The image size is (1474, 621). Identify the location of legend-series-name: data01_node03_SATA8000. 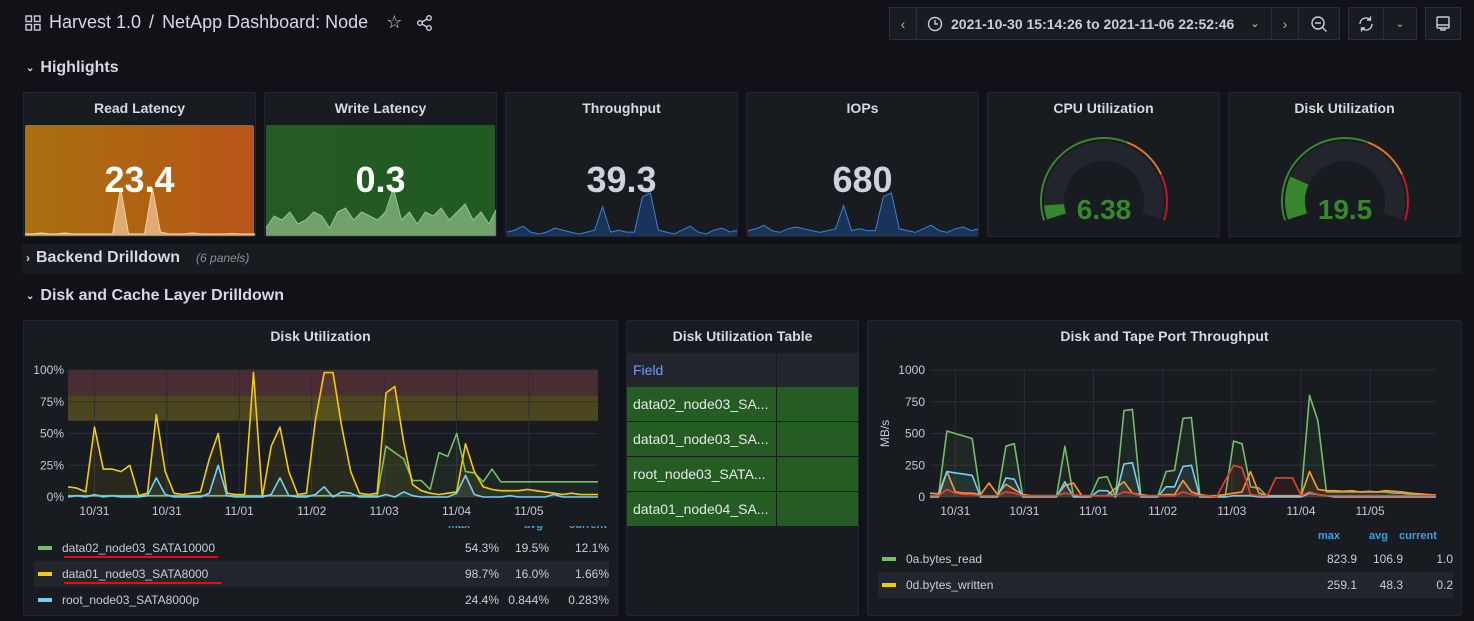
(135, 574).